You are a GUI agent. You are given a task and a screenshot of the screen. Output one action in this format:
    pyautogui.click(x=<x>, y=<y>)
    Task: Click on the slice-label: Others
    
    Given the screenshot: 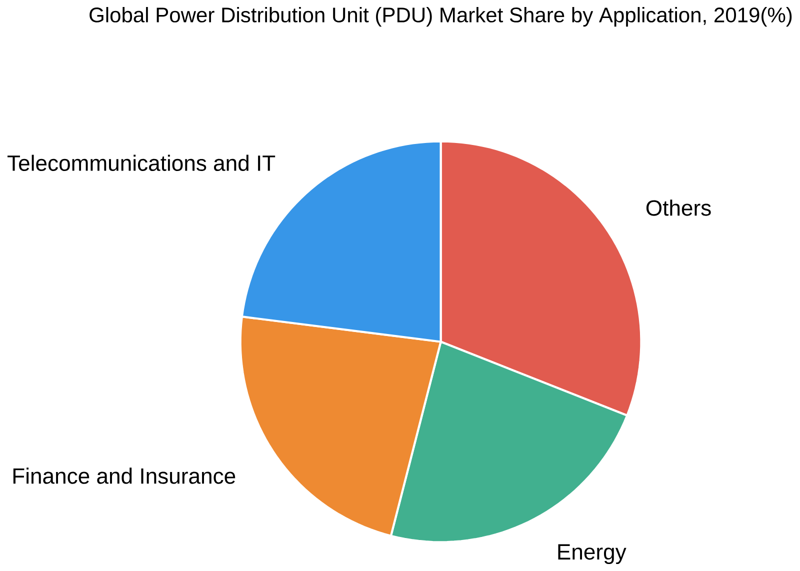 What is the action you would take?
    pyautogui.click(x=678, y=208)
    